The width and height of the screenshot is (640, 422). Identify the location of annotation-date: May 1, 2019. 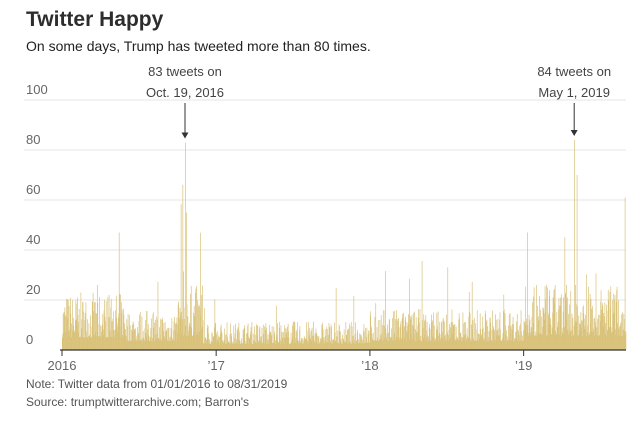
(574, 92).